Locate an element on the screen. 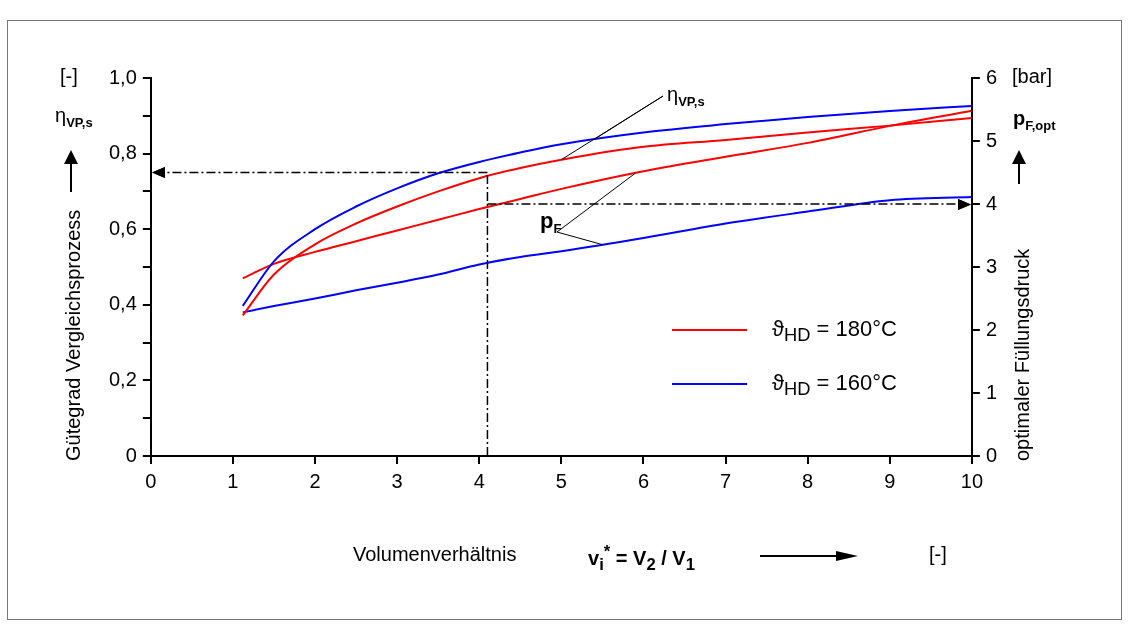 The height and width of the screenshot is (628, 1131). legend-label: ϑ$_{HD}$ = 160°C is located at coordinates (834, 385).